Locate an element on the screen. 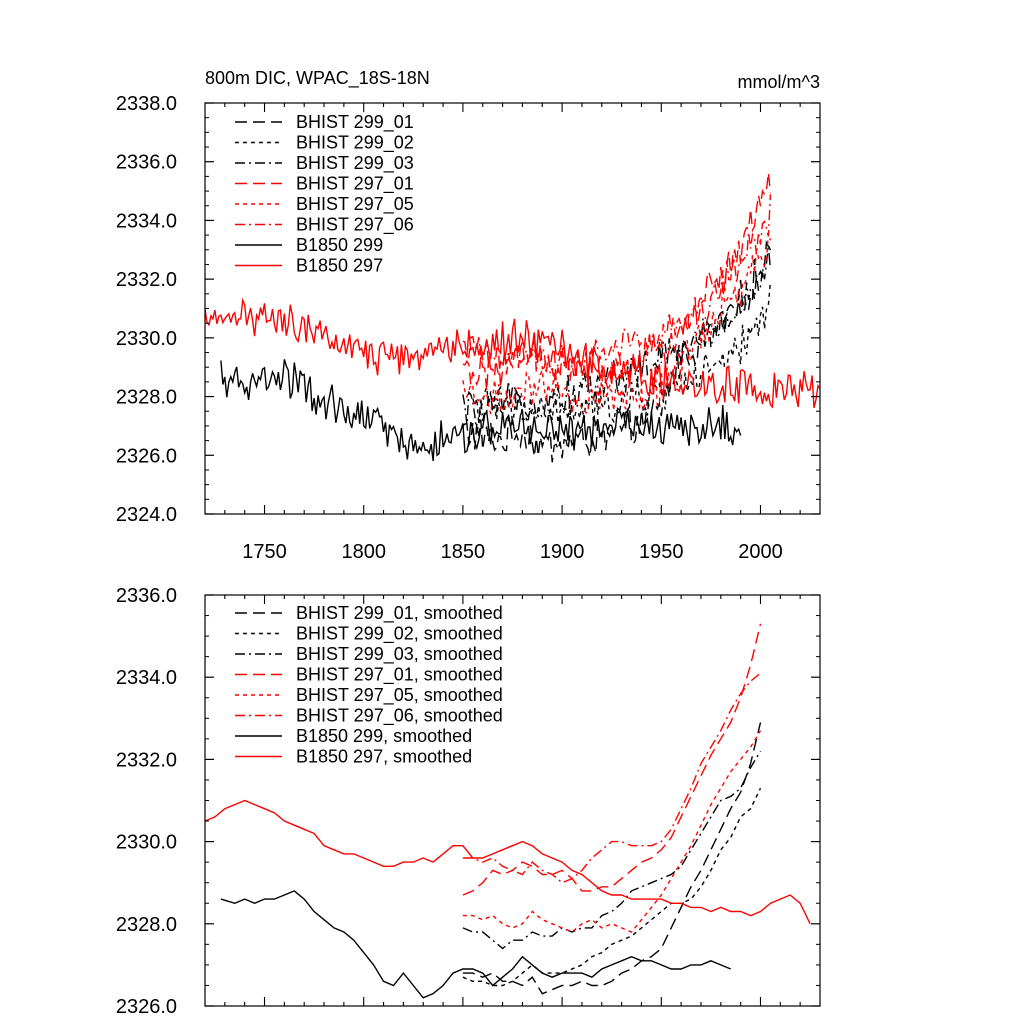 This screenshot has height=1024, width=1024. bottom-legend-label: BHIST 299_01, smoothed is located at coordinates (399, 613).